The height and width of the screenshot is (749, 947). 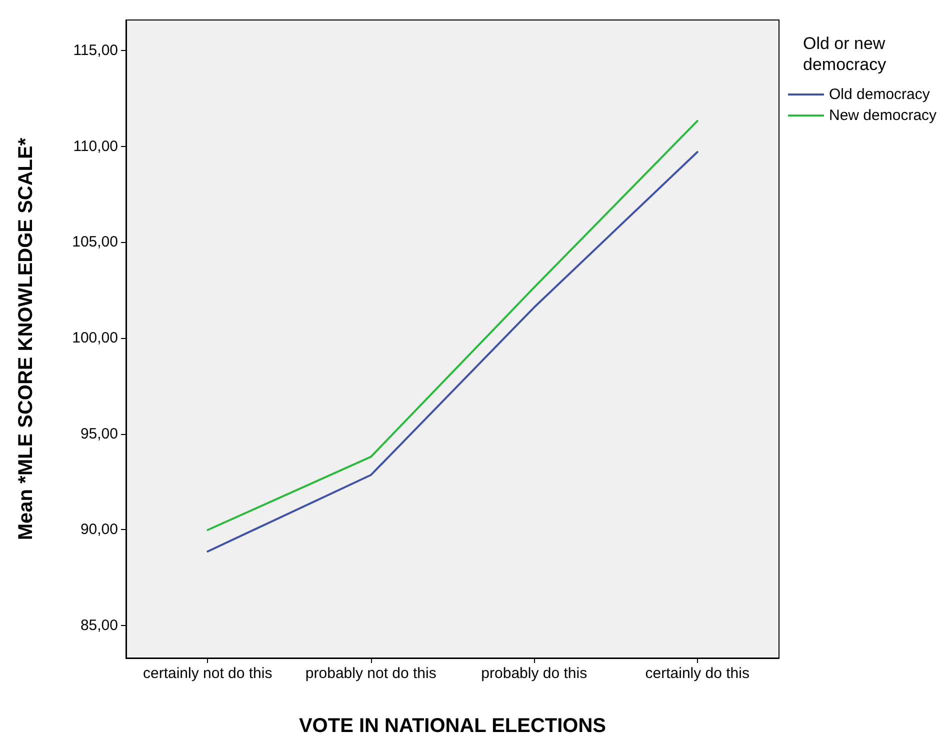 I want to click on y-tick-label: 110,00, so click(x=95, y=146).